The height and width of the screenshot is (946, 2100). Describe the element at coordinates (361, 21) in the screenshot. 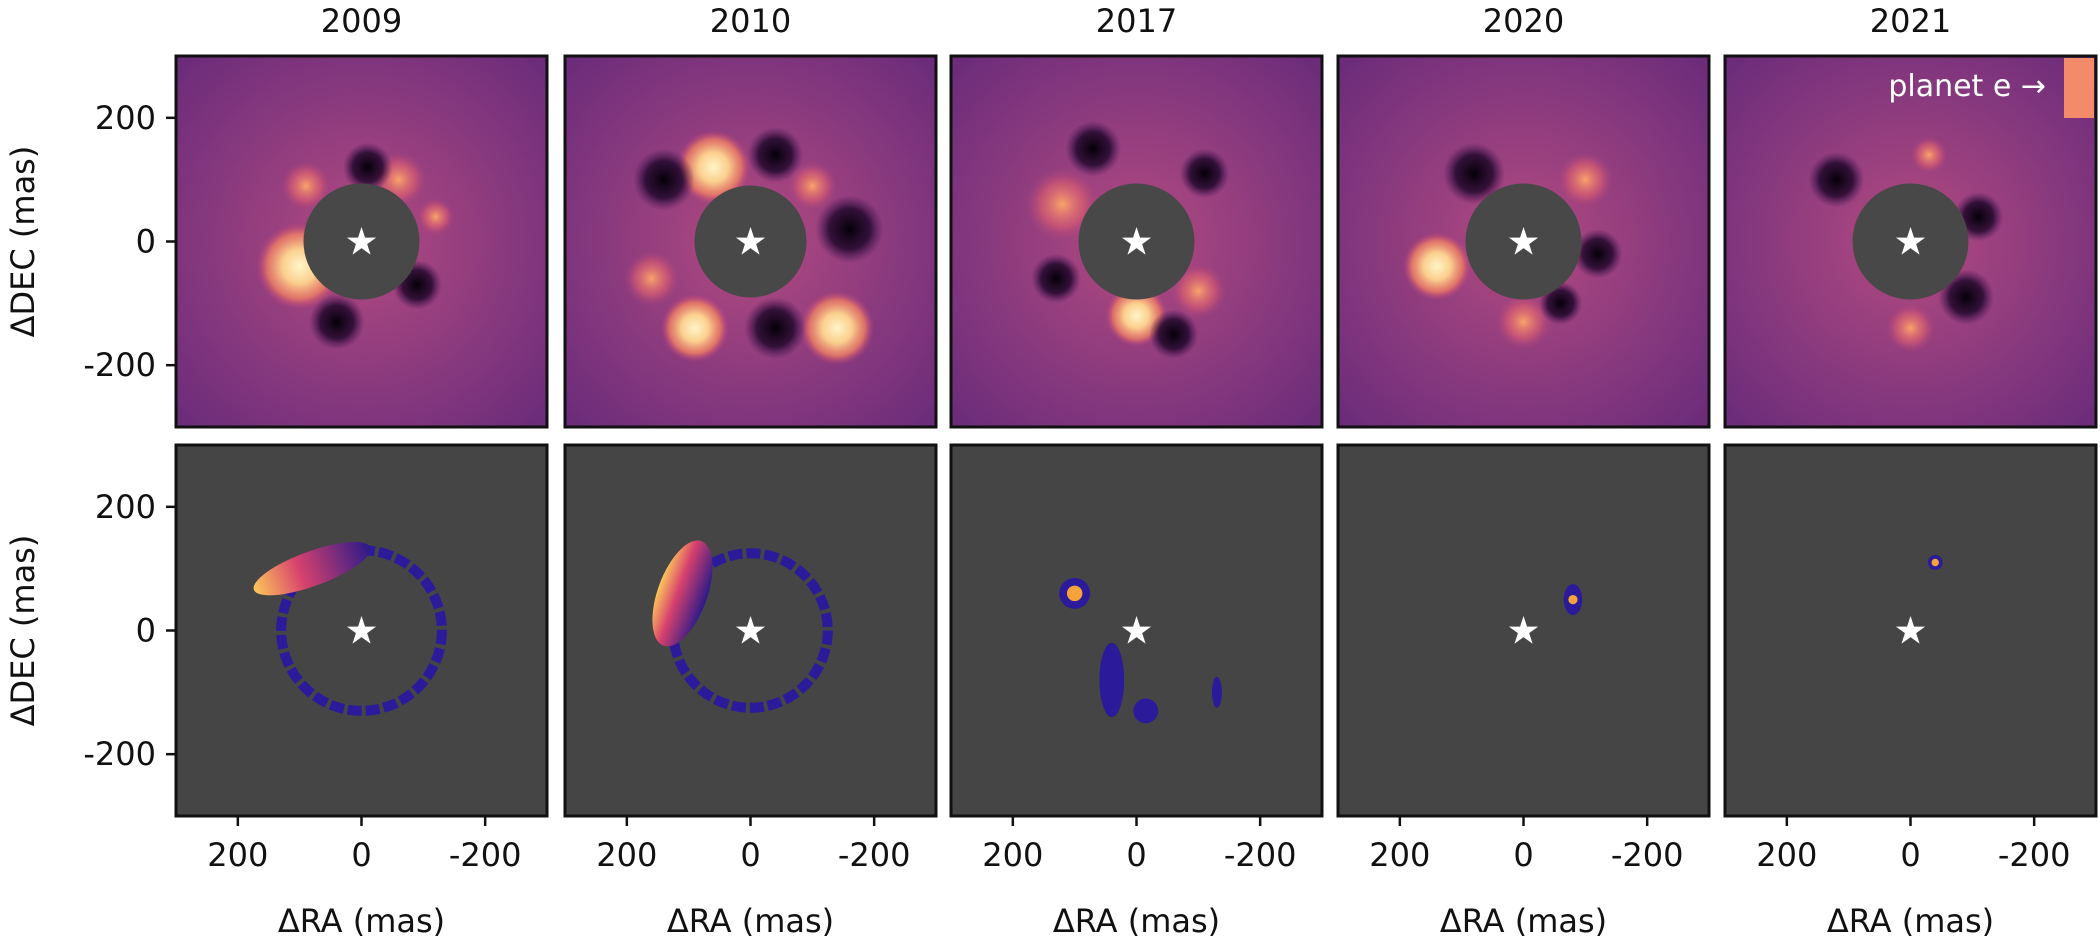

I see `column-title-2009: 2009` at that location.